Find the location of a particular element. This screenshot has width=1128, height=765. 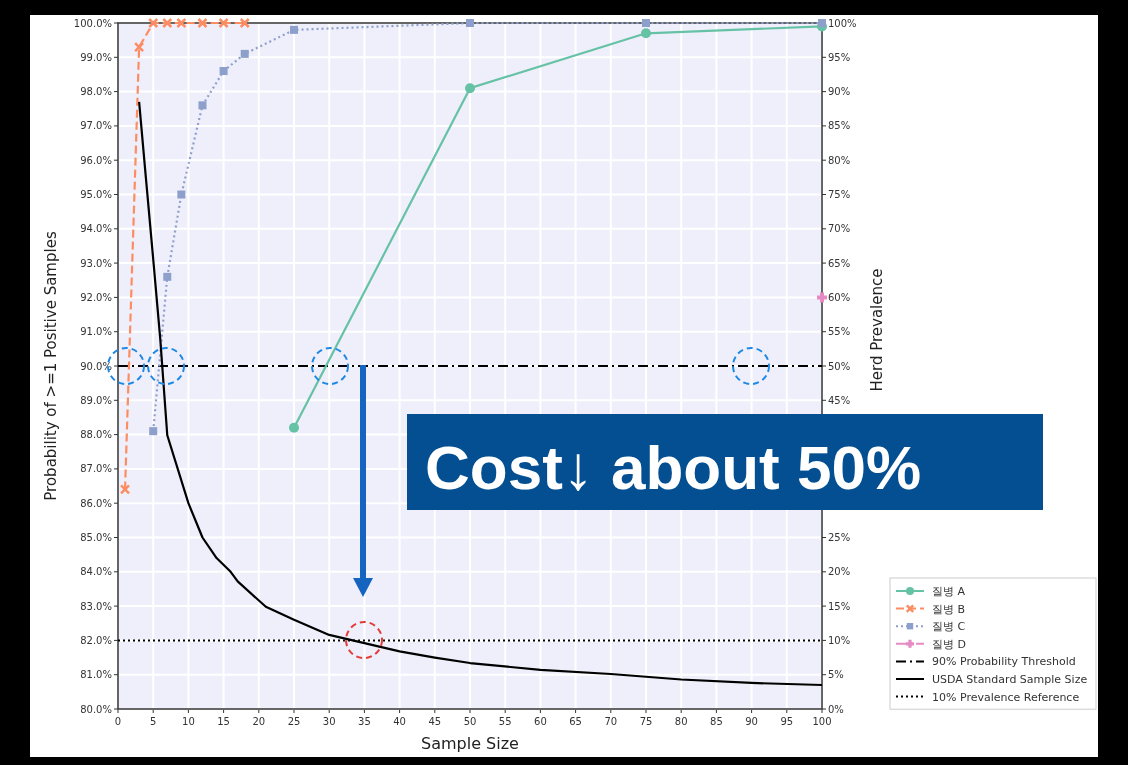

y-tick-label: 83.0% is located at coordinates (96, 606).